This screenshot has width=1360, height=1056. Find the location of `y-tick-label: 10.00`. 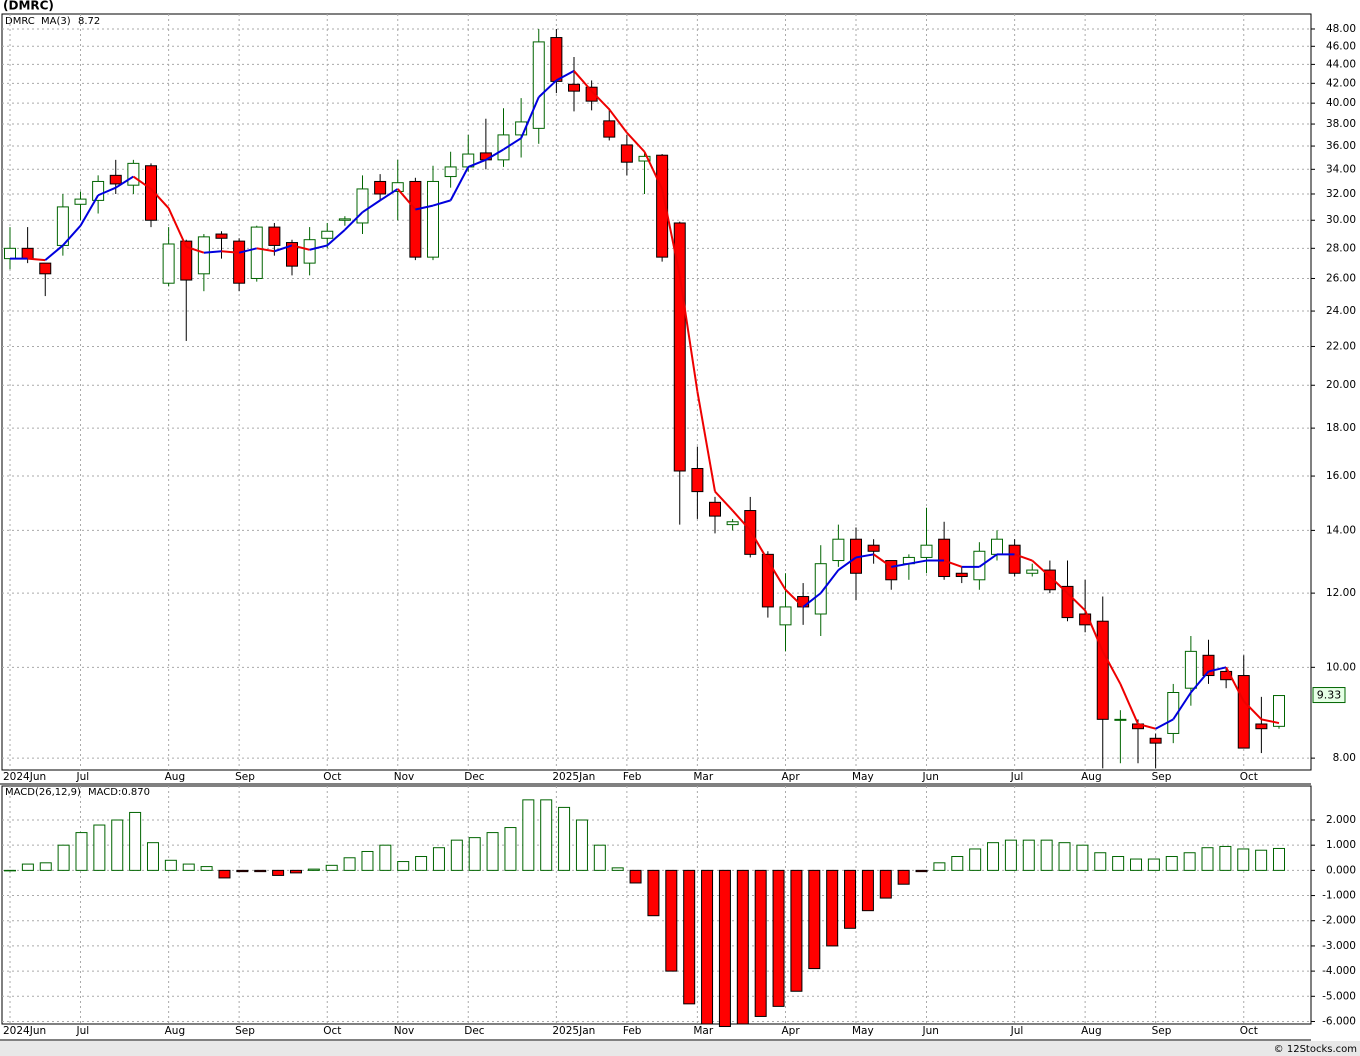

y-tick-label: 10.00 is located at coordinates (1341, 667).